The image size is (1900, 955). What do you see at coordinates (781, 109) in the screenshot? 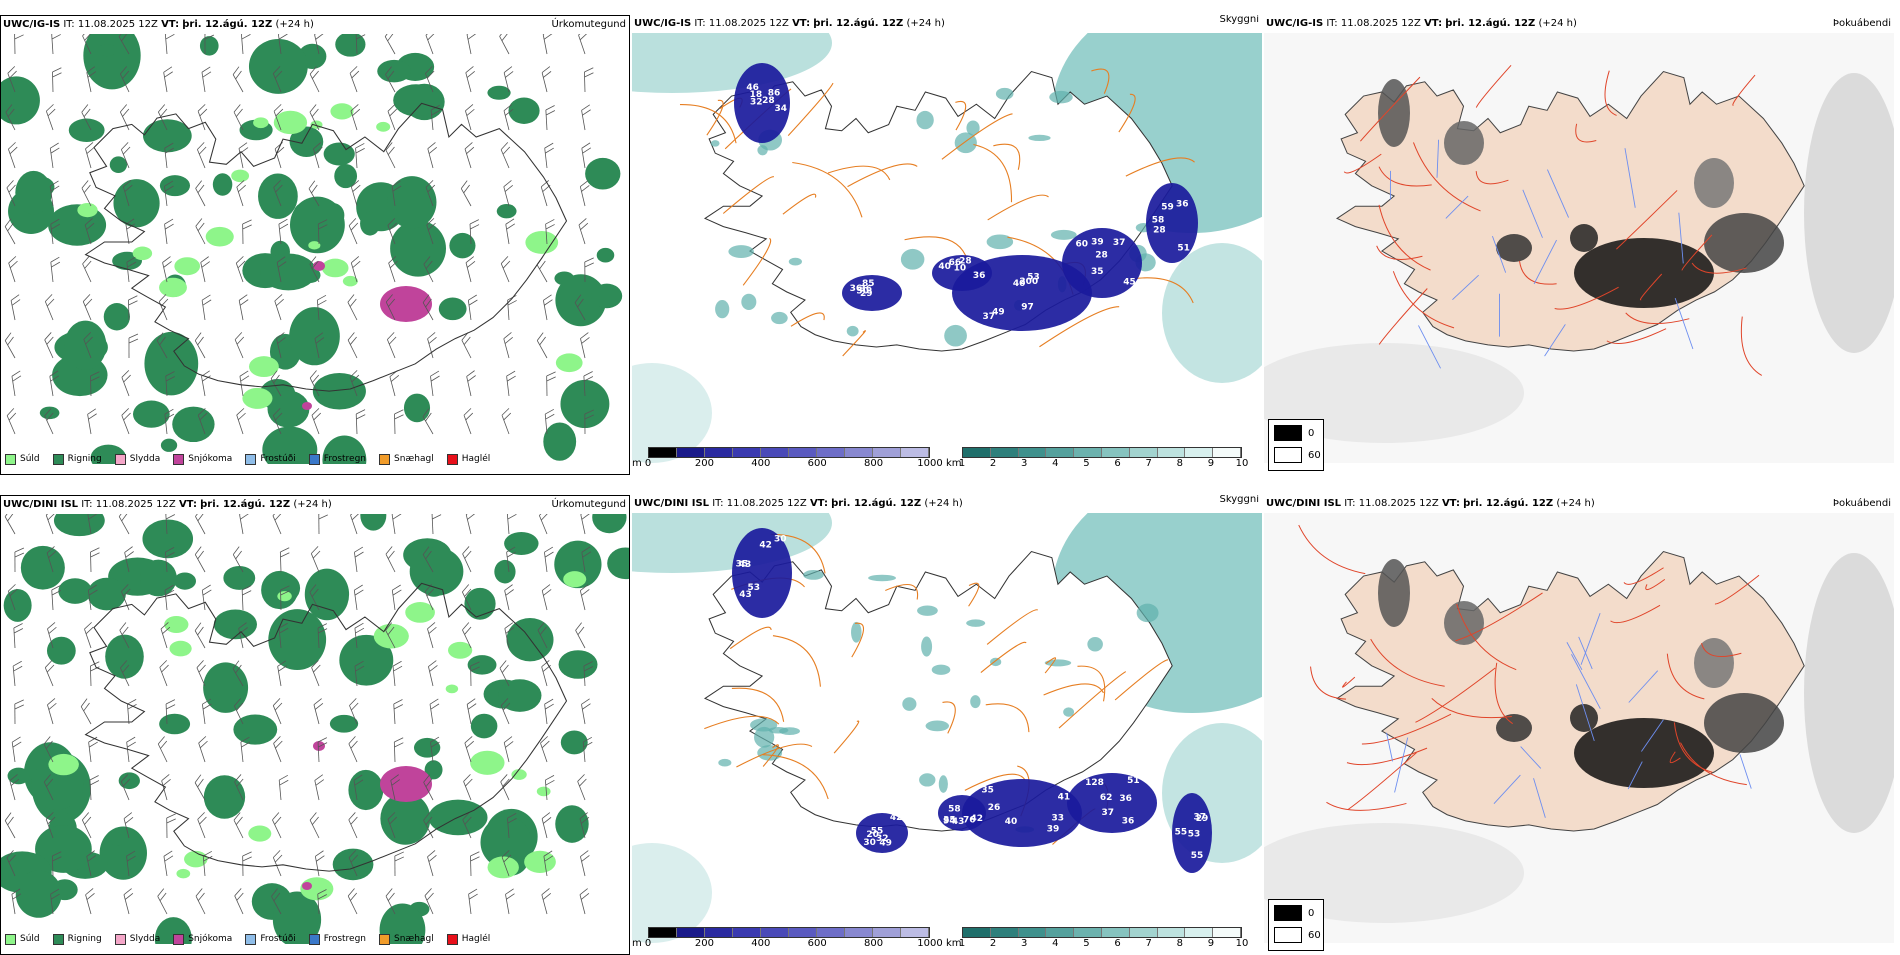
I see `cloud-base-label: 34` at bounding box center [781, 109].